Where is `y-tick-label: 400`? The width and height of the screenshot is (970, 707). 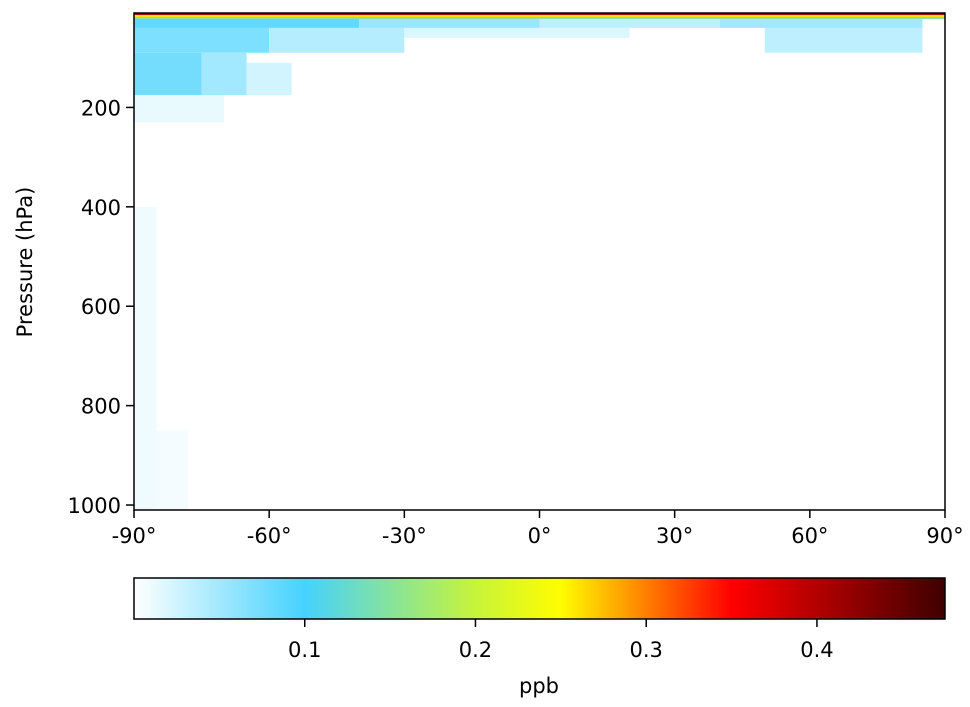 y-tick-label: 400 is located at coordinates (101, 208).